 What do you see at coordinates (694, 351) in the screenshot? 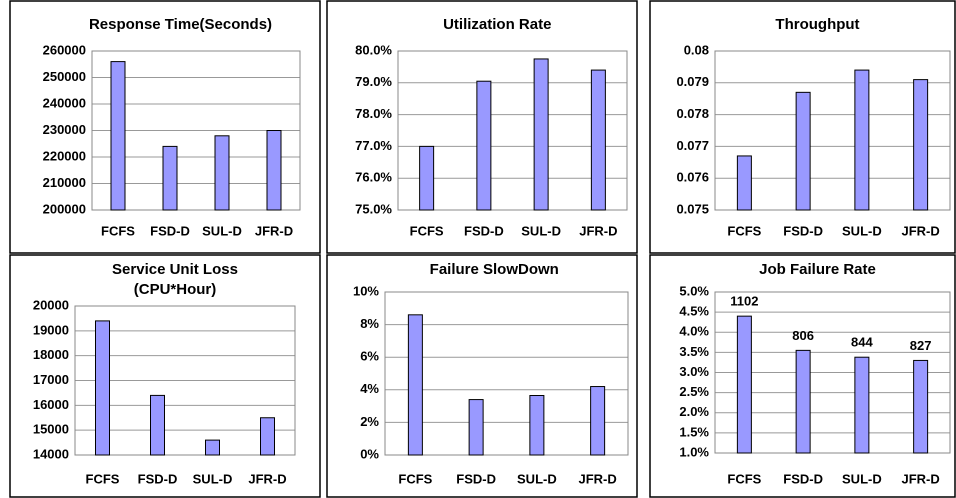
I see `y-tick-label: 3.5%` at bounding box center [694, 351].